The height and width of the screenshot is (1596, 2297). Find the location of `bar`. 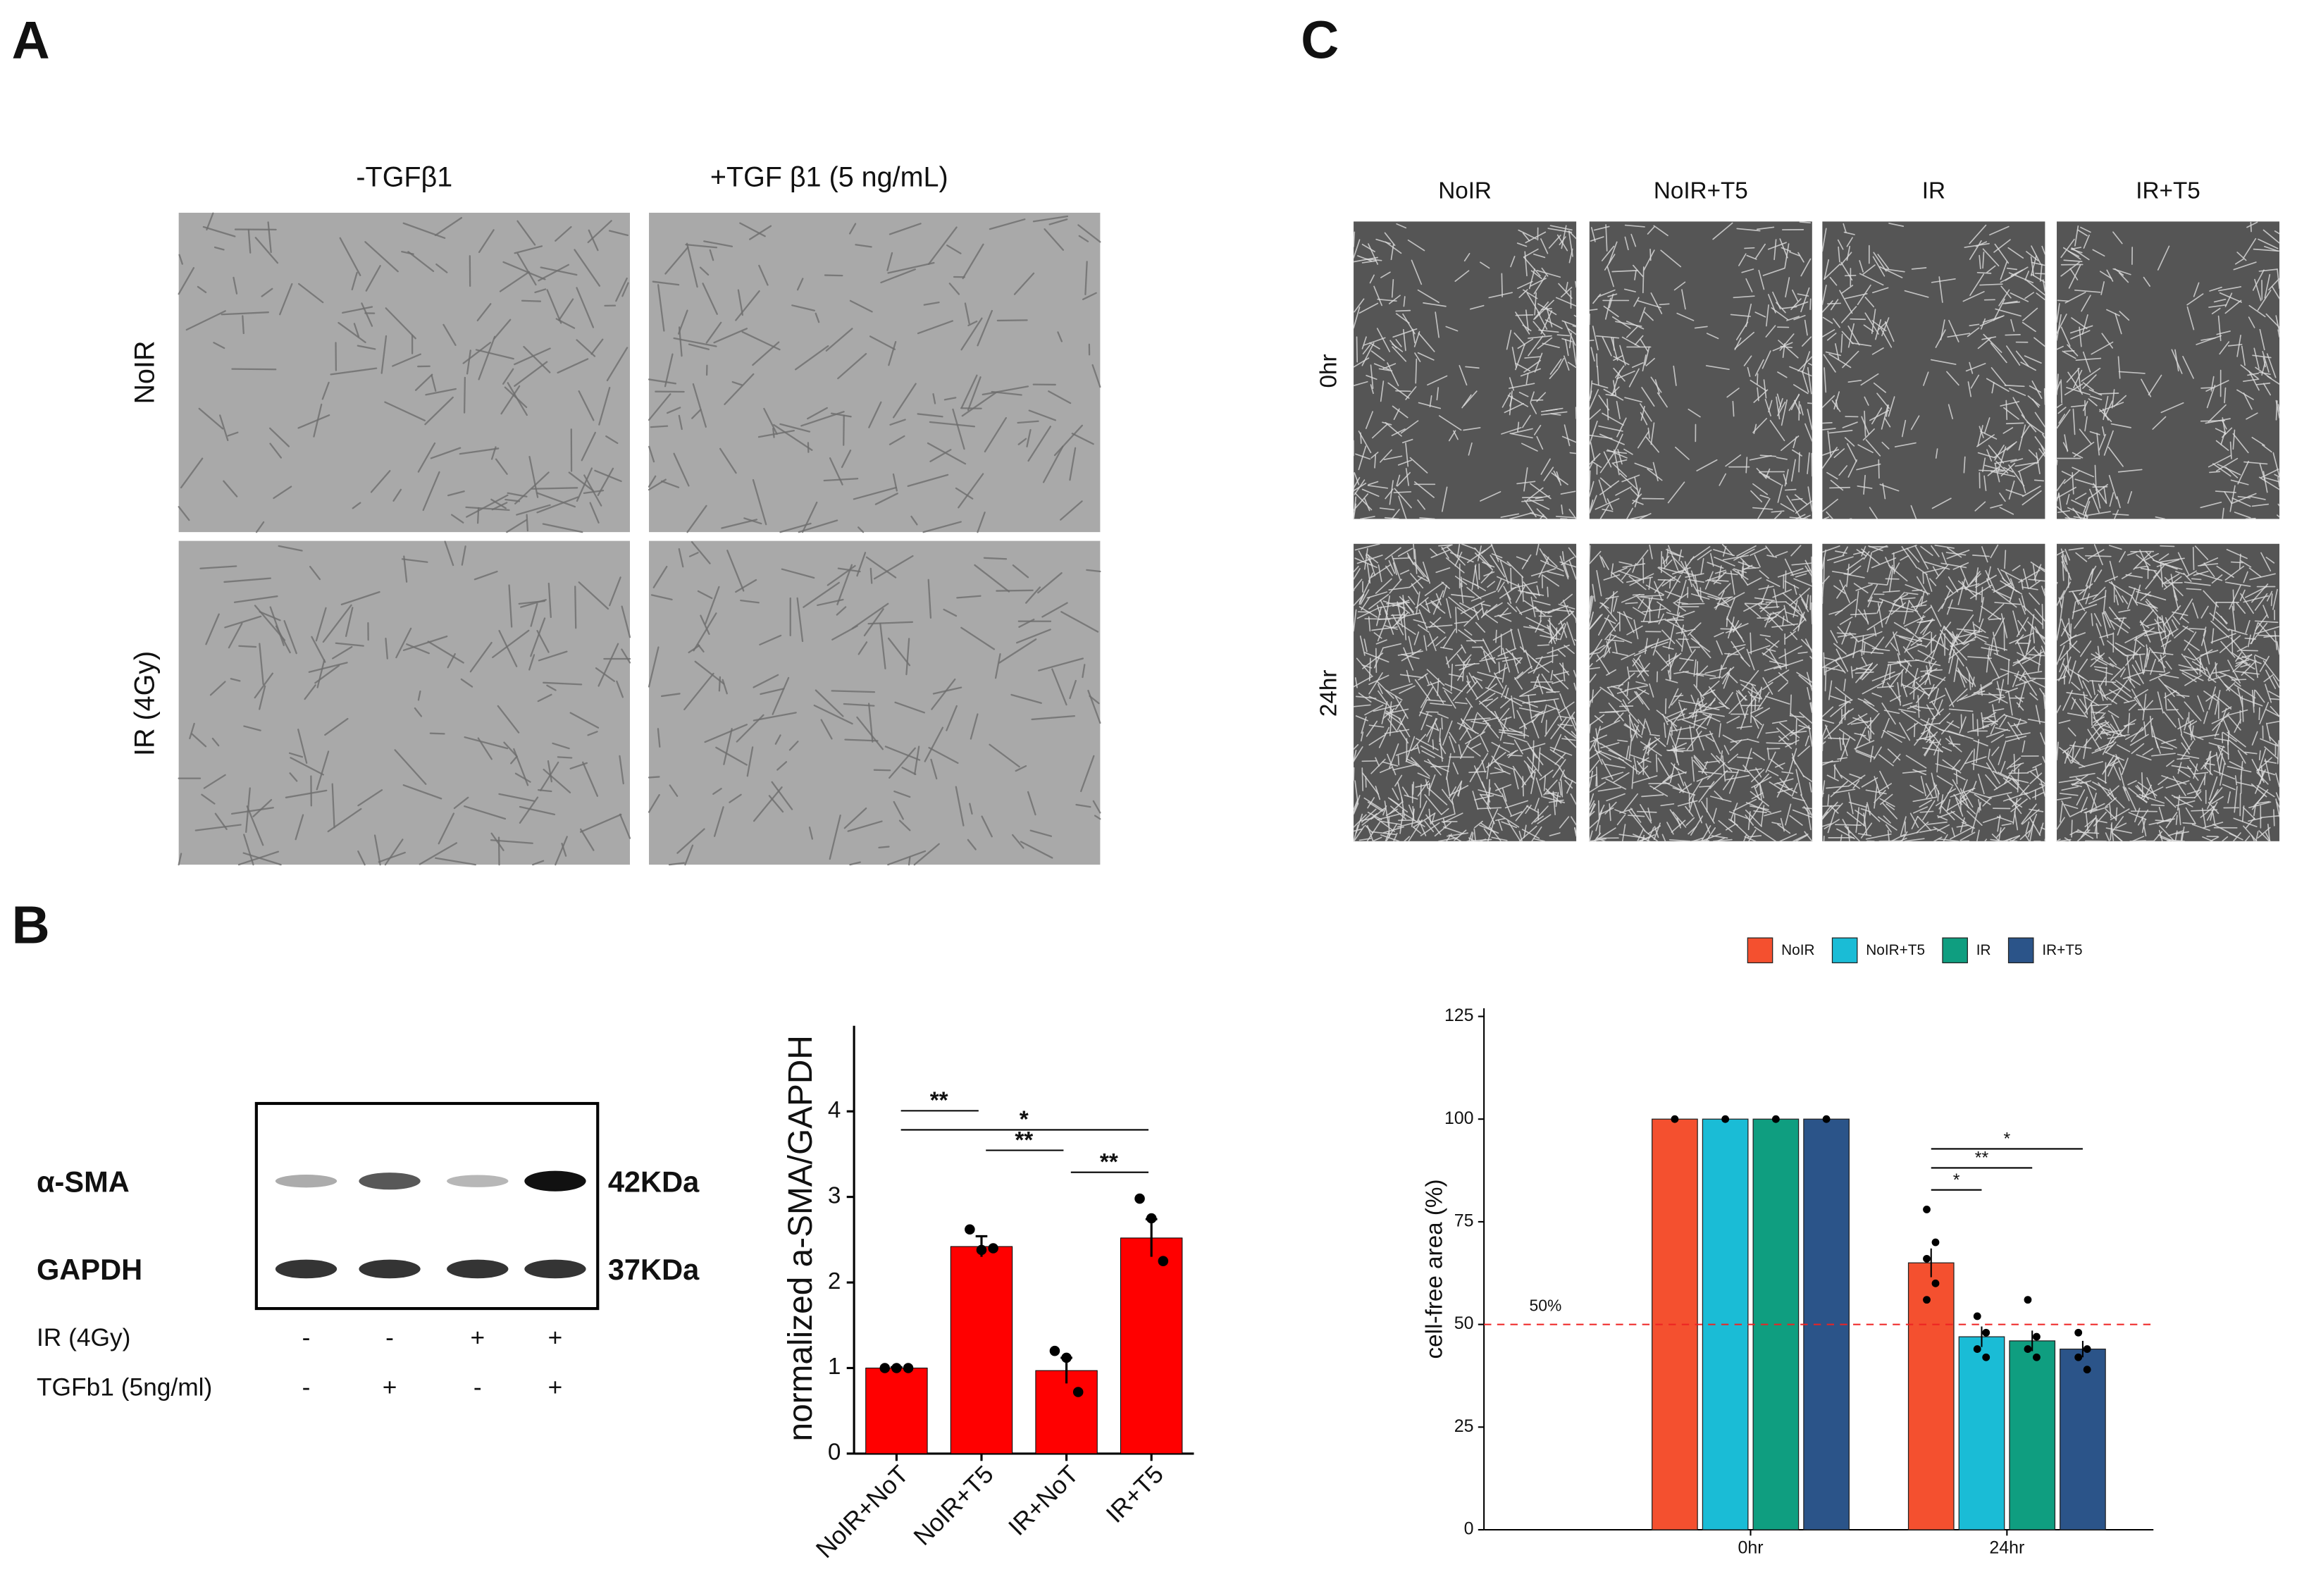

bar is located at coordinates (1151, 1345).